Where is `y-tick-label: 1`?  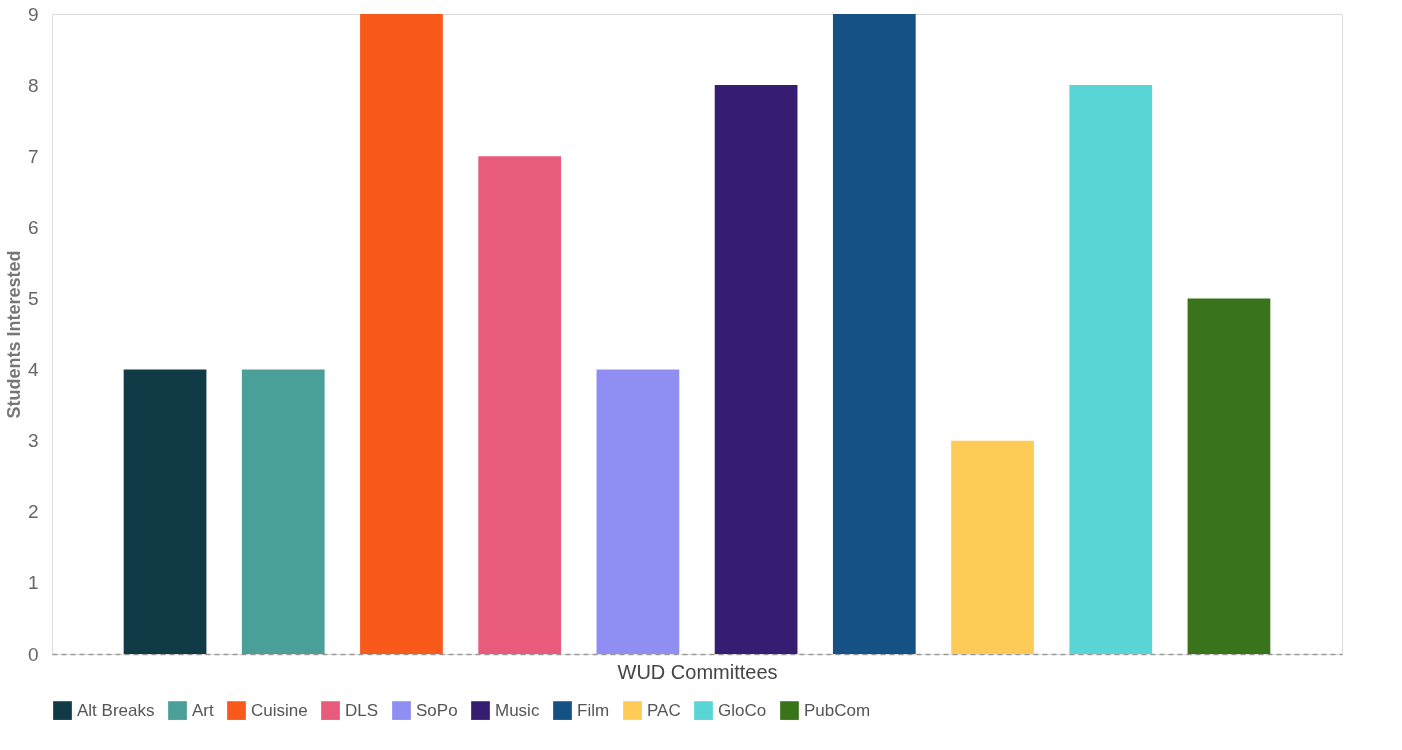
y-tick-label: 1 is located at coordinates (33, 583).